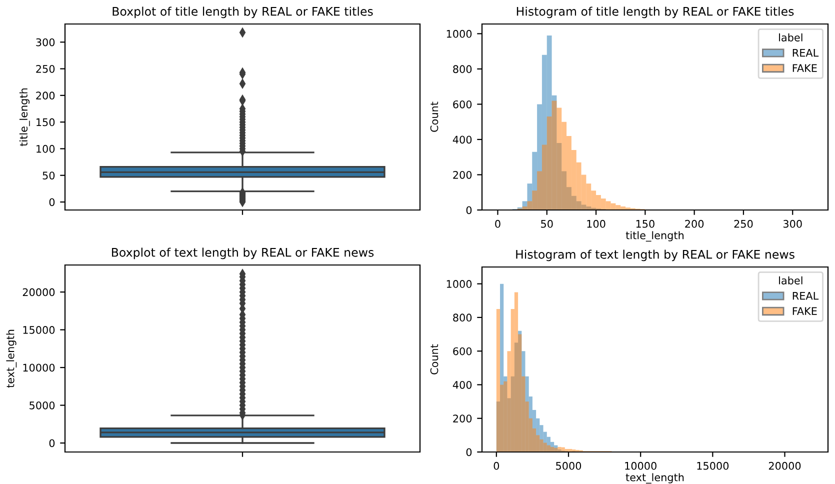 The image size is (835, 484). Describe the element at coordinates (694, 224) in the screenshot. I see `x-tick-label: 200` at that location.